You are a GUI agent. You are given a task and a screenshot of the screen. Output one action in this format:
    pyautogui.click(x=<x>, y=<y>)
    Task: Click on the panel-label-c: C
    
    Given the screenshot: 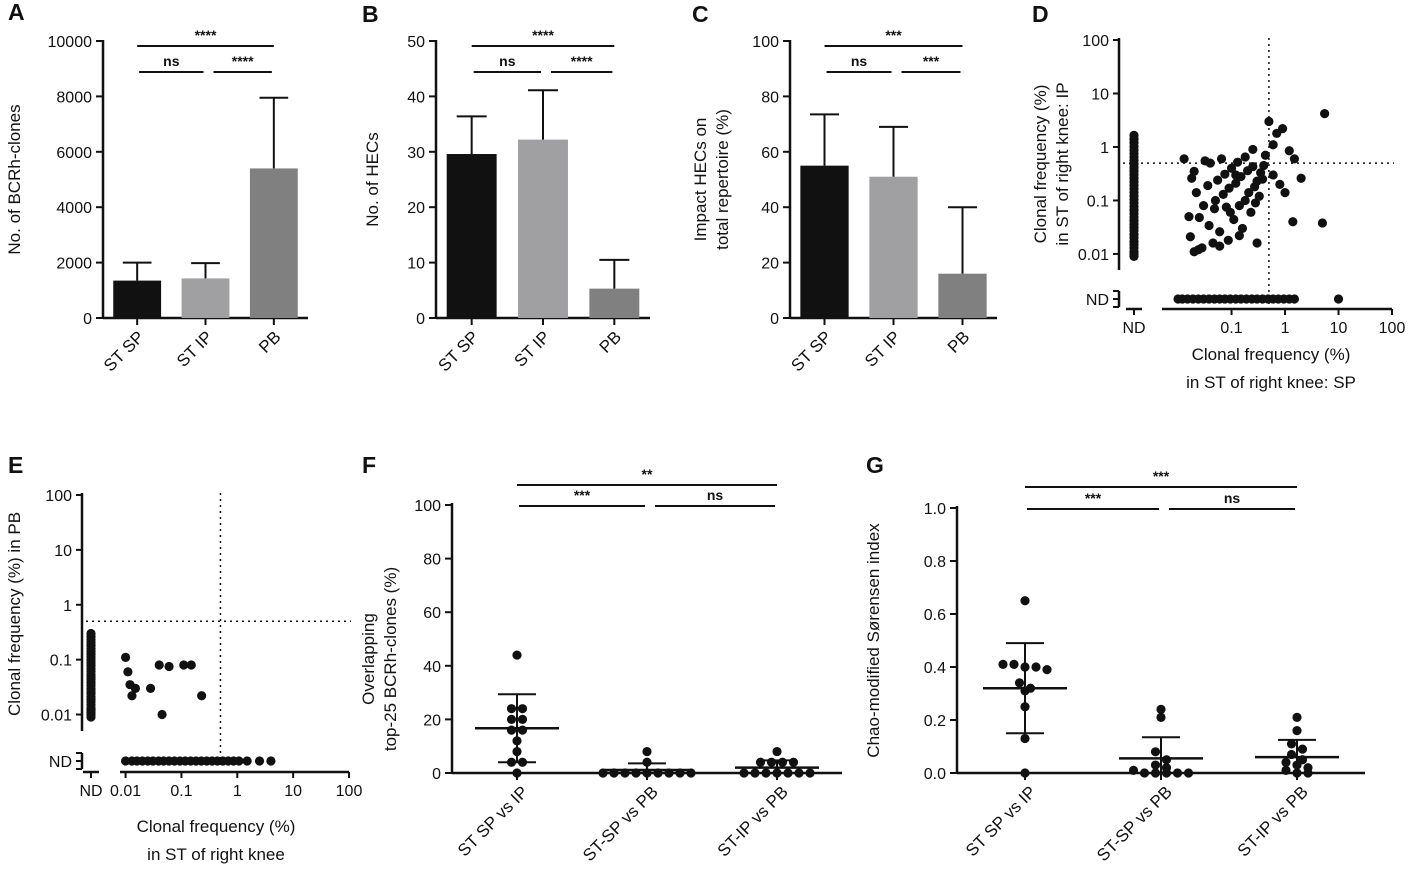 What is the action you would take?
    pyautogui.click(x=700, y=14)
    